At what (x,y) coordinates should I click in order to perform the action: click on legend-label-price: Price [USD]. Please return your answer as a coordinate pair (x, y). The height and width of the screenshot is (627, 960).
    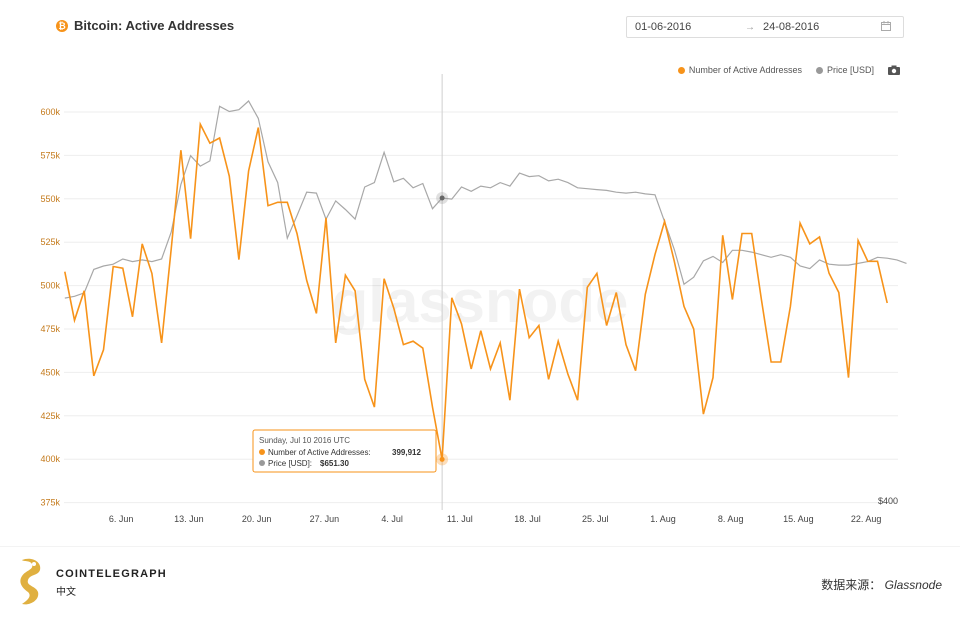
    Looking at the image, I should click on (850, 70).